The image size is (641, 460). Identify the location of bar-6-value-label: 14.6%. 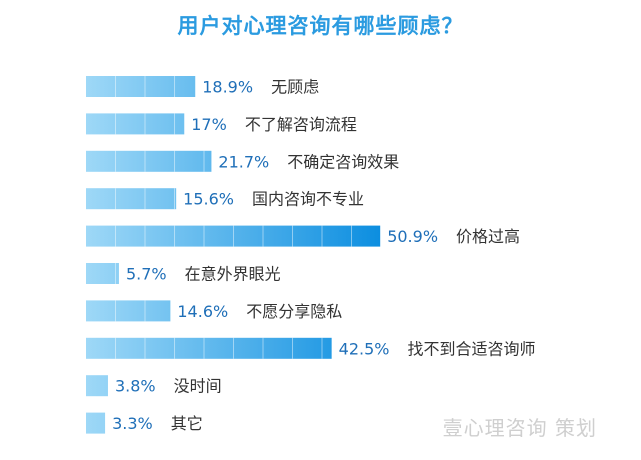
(202, 311).